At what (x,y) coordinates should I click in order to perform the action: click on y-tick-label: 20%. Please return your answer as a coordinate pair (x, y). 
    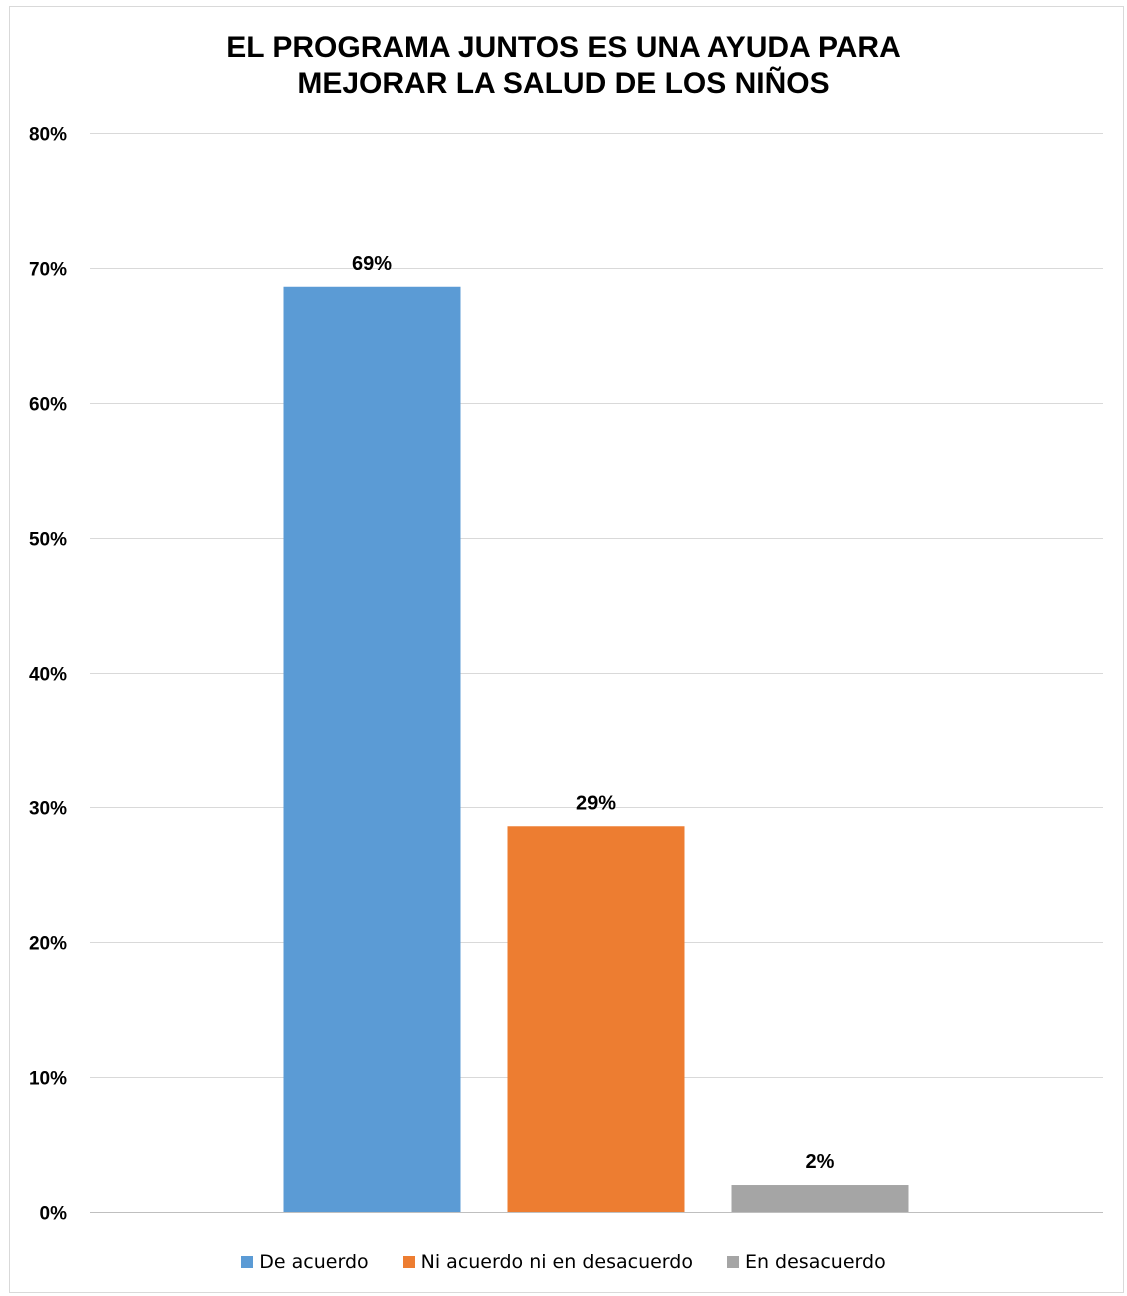
    Looking at the image, I should click on (48, 944).